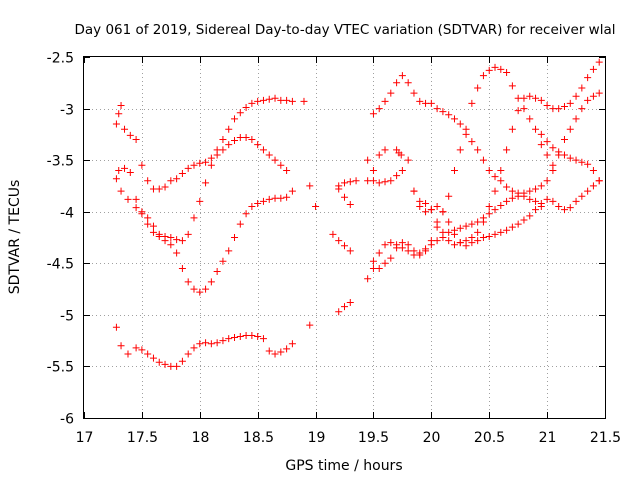  Describe the element at coordinates (605, 438) in the screenshot. I see `x-tick-label: 21.5` at that location.